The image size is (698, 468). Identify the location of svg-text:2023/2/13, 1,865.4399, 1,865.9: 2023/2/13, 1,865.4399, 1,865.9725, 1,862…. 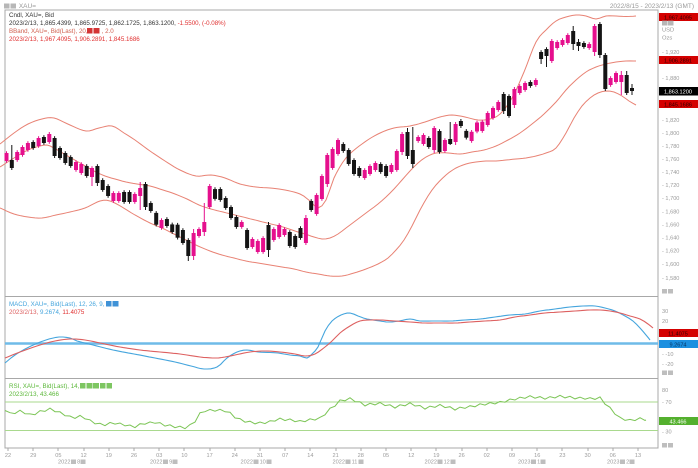
(117, 23).